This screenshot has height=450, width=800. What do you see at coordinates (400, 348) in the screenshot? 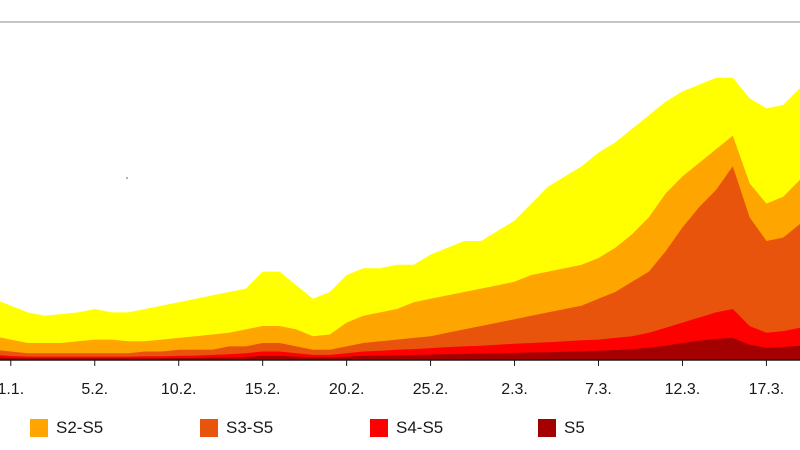
I see `area-s5` at bounding box center [400, 348].